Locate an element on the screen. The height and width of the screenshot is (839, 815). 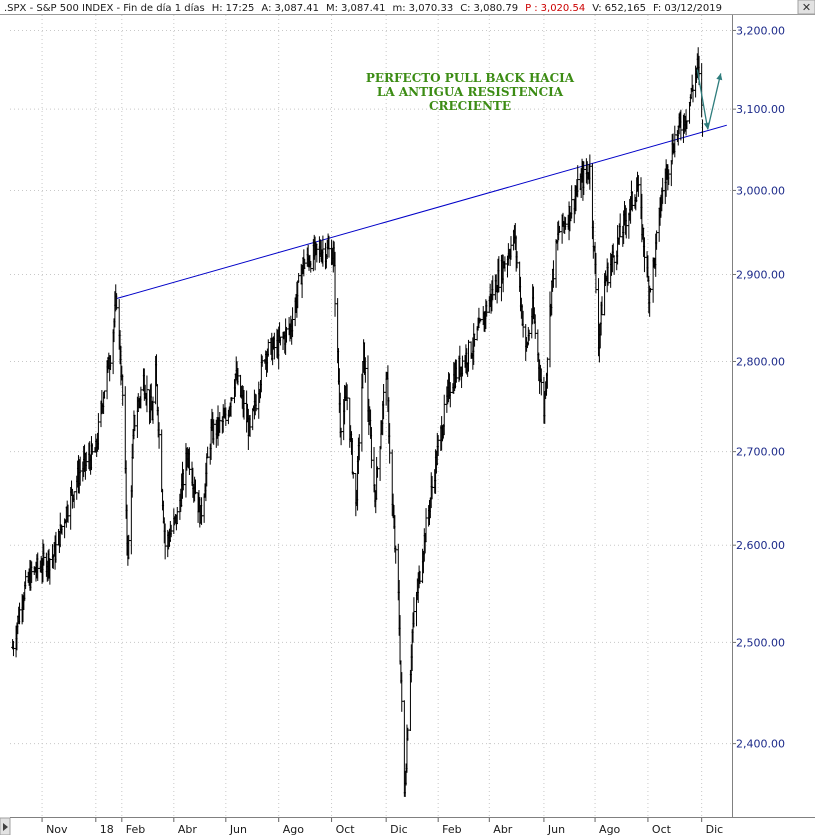
symbol-label: .SPX - S&P 500 INDEX - Fin de día 1 días is located at coordinates (104, 8).